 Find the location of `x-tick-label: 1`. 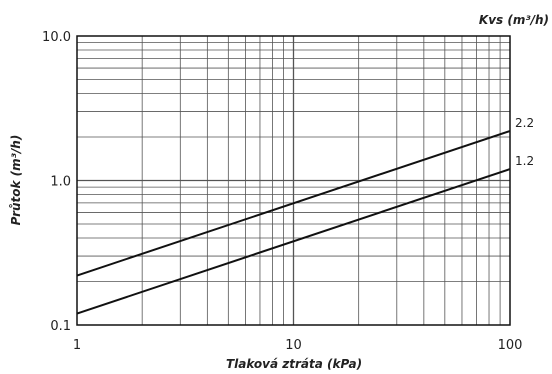

x-tick-label: 1 is located at coordinates (77, 345).